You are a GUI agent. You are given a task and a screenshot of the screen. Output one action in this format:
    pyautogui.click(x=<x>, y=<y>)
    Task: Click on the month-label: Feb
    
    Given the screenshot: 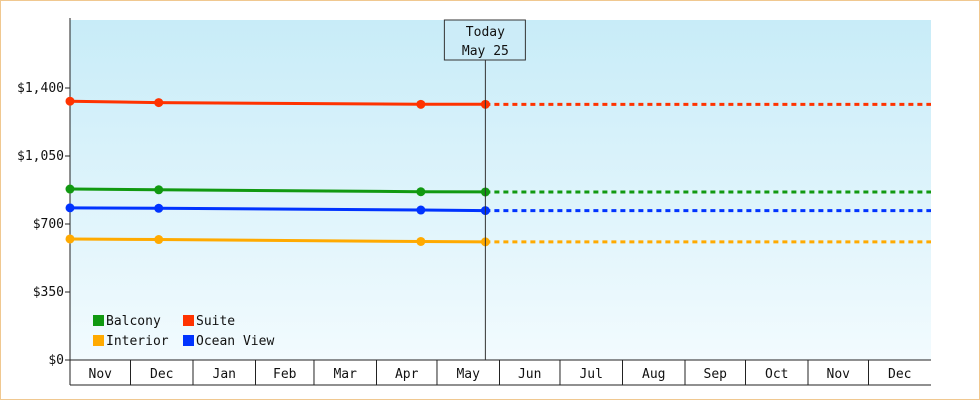 What is the action you would take?
    pyautogui.click(x=285, y=374)
    